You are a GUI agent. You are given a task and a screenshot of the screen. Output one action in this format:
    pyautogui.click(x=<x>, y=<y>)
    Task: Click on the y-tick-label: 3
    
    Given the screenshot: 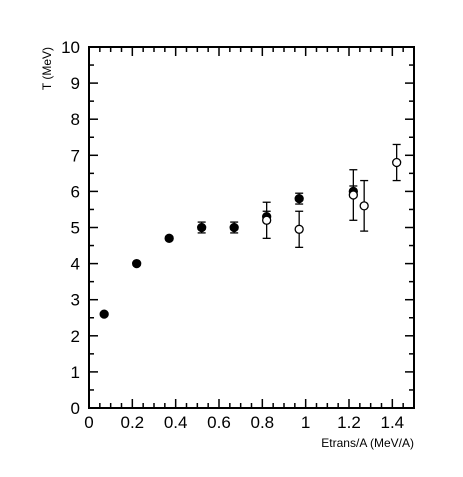 What is the action you would take?
    pyautogui.click(x=75, y=300)
    